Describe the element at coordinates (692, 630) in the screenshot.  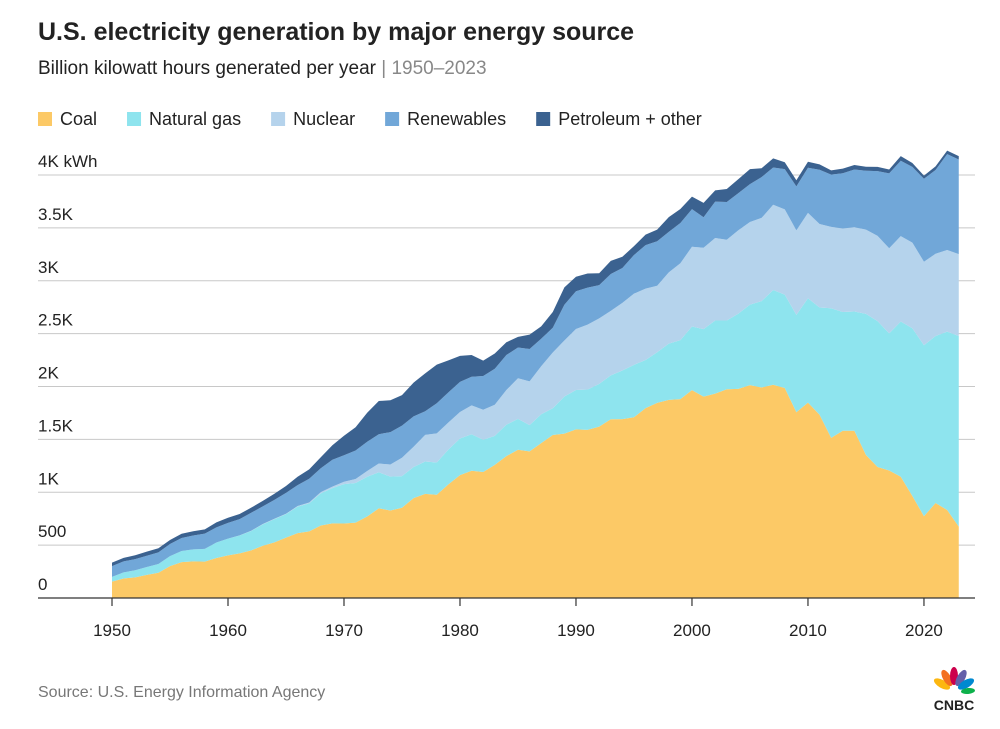
I see `x-tick-label: 2000` at that location.